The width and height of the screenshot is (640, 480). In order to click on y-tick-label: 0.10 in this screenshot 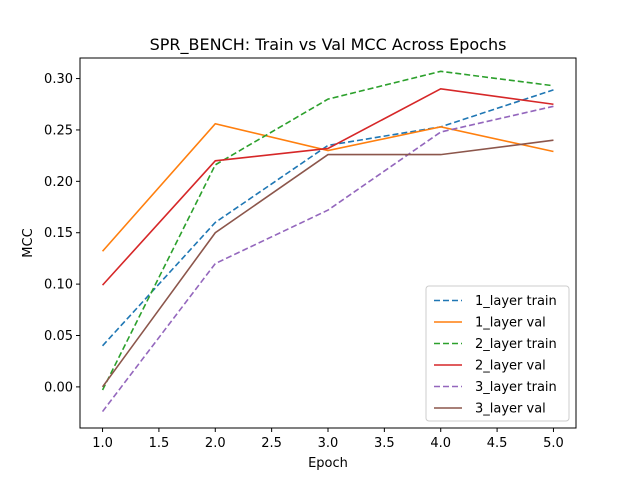, I will do `click(58, 285)`.